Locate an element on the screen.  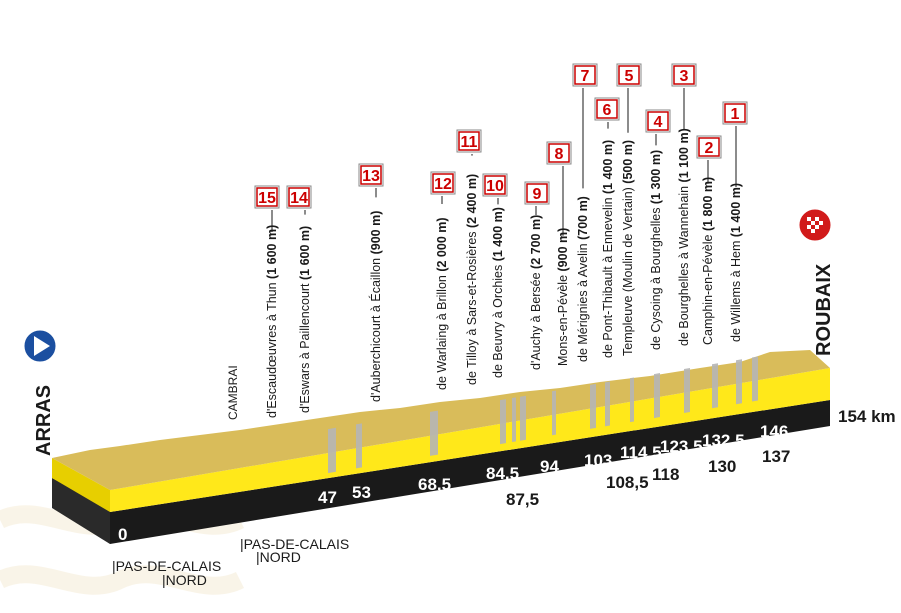
sector-number: 7 is located at coordinates (585, 76).